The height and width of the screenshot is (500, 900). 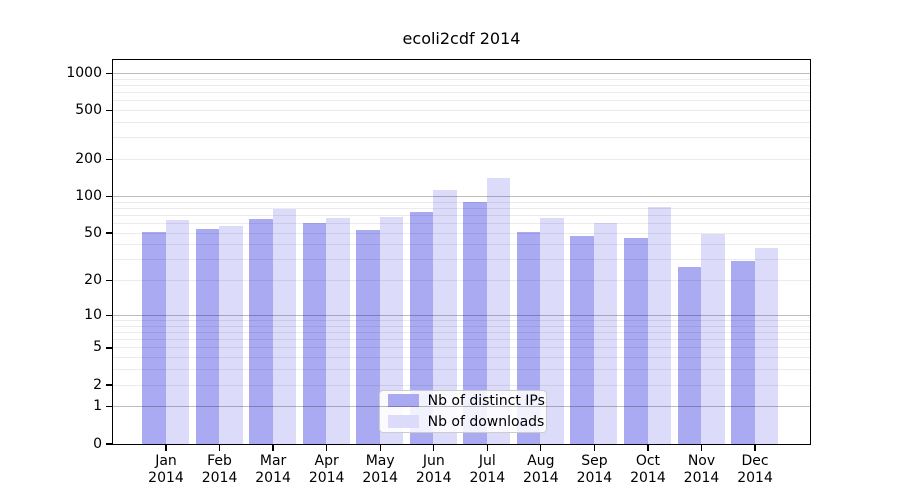 I want to click on bar-ips-jan, so click(x=154, y=337).